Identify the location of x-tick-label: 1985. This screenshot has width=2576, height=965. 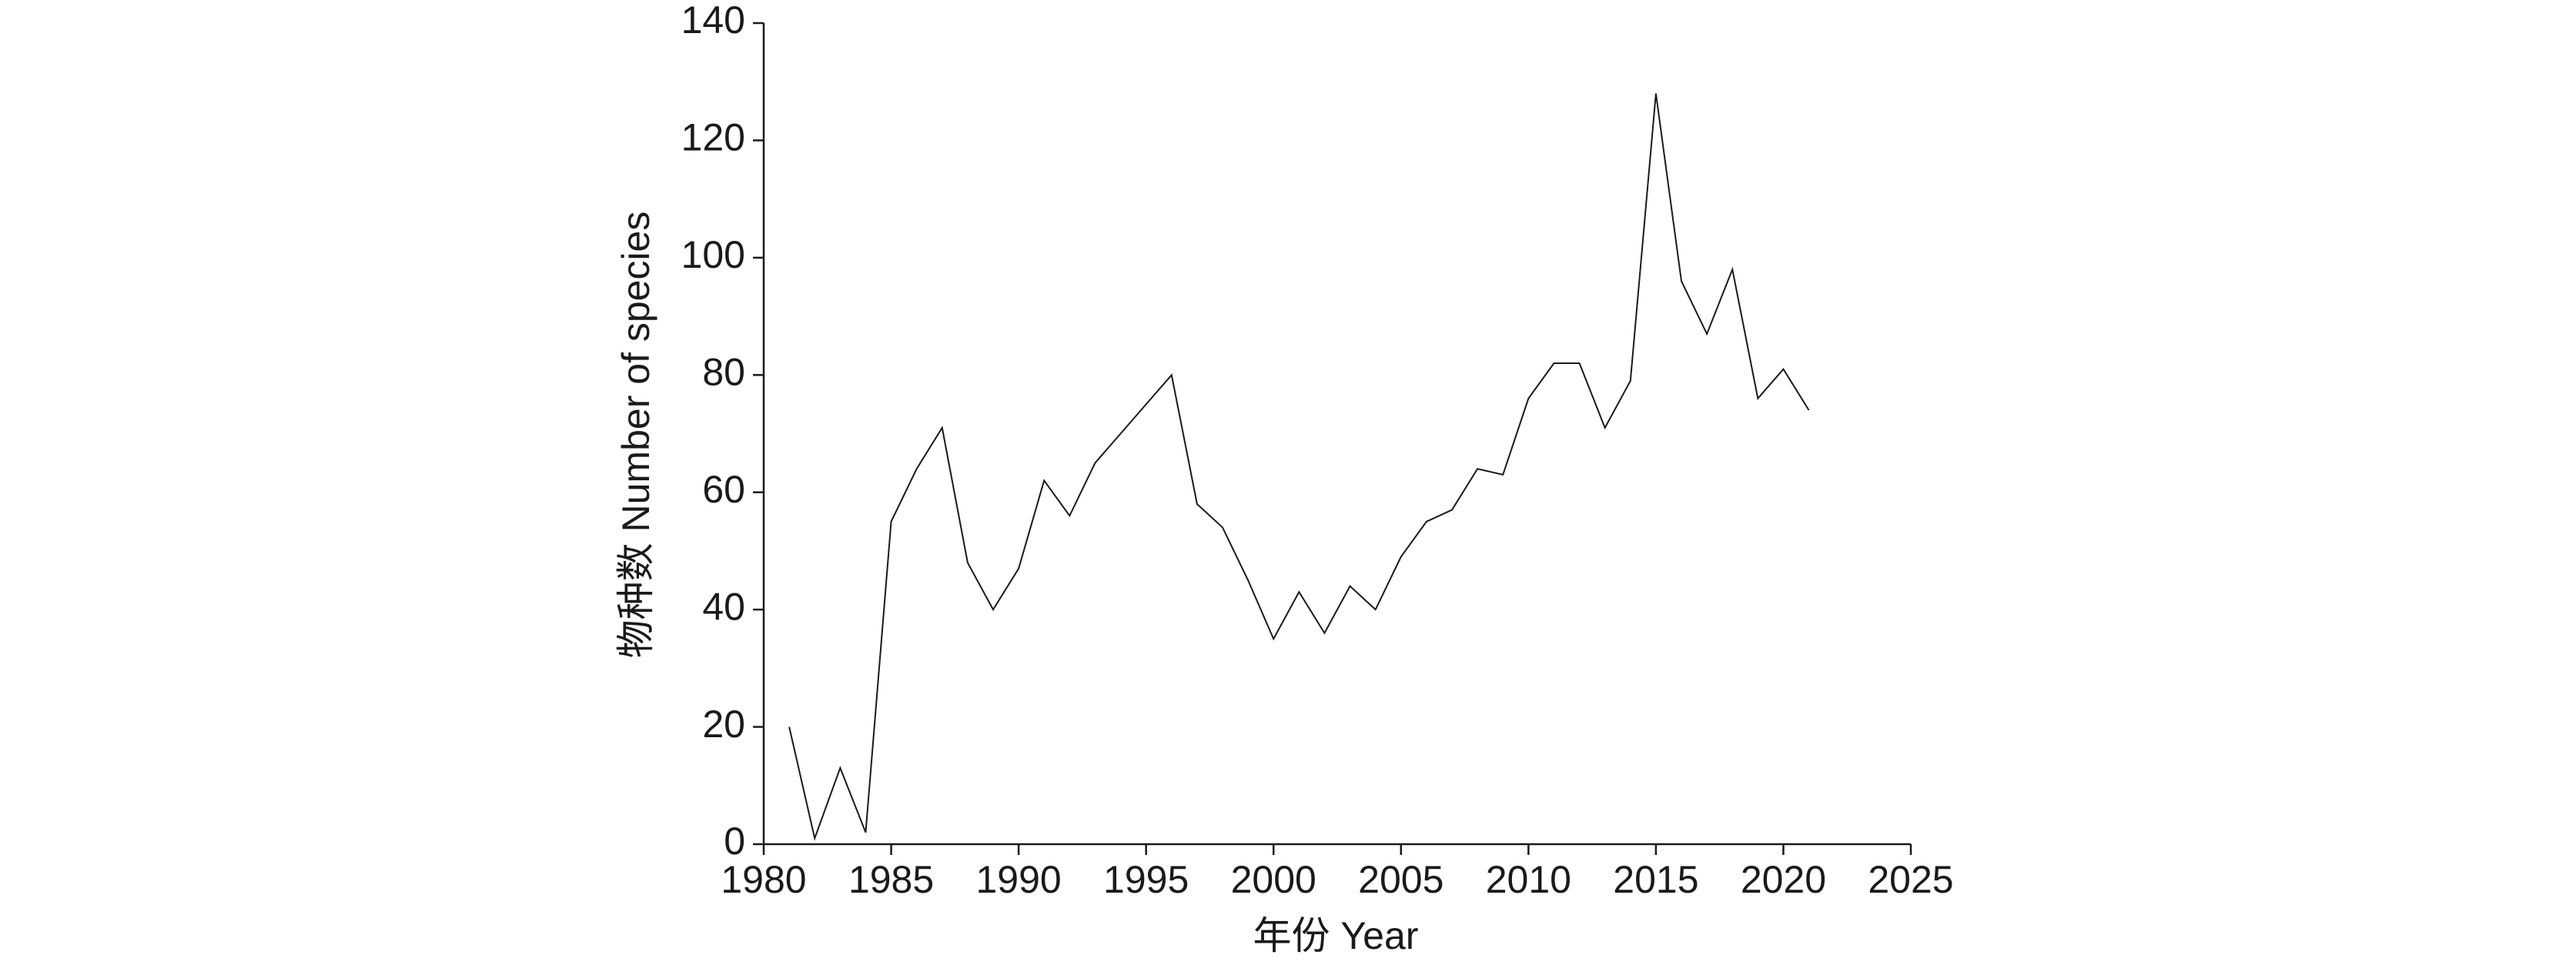
(891, 879).